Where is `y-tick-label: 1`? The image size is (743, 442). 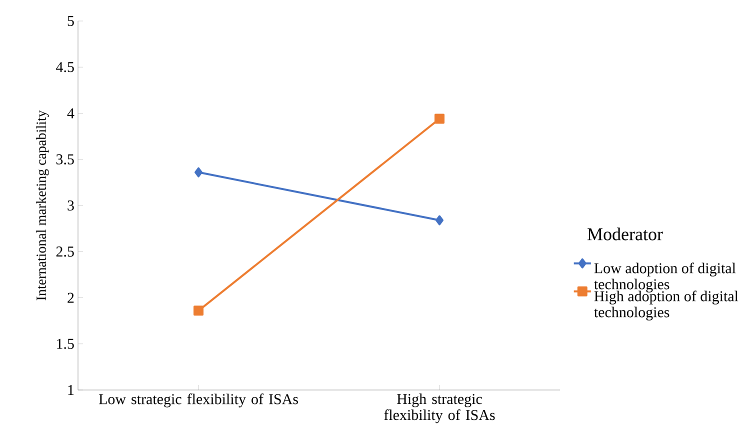 y-tick-label: 1 is located at coordinates (71, 390).